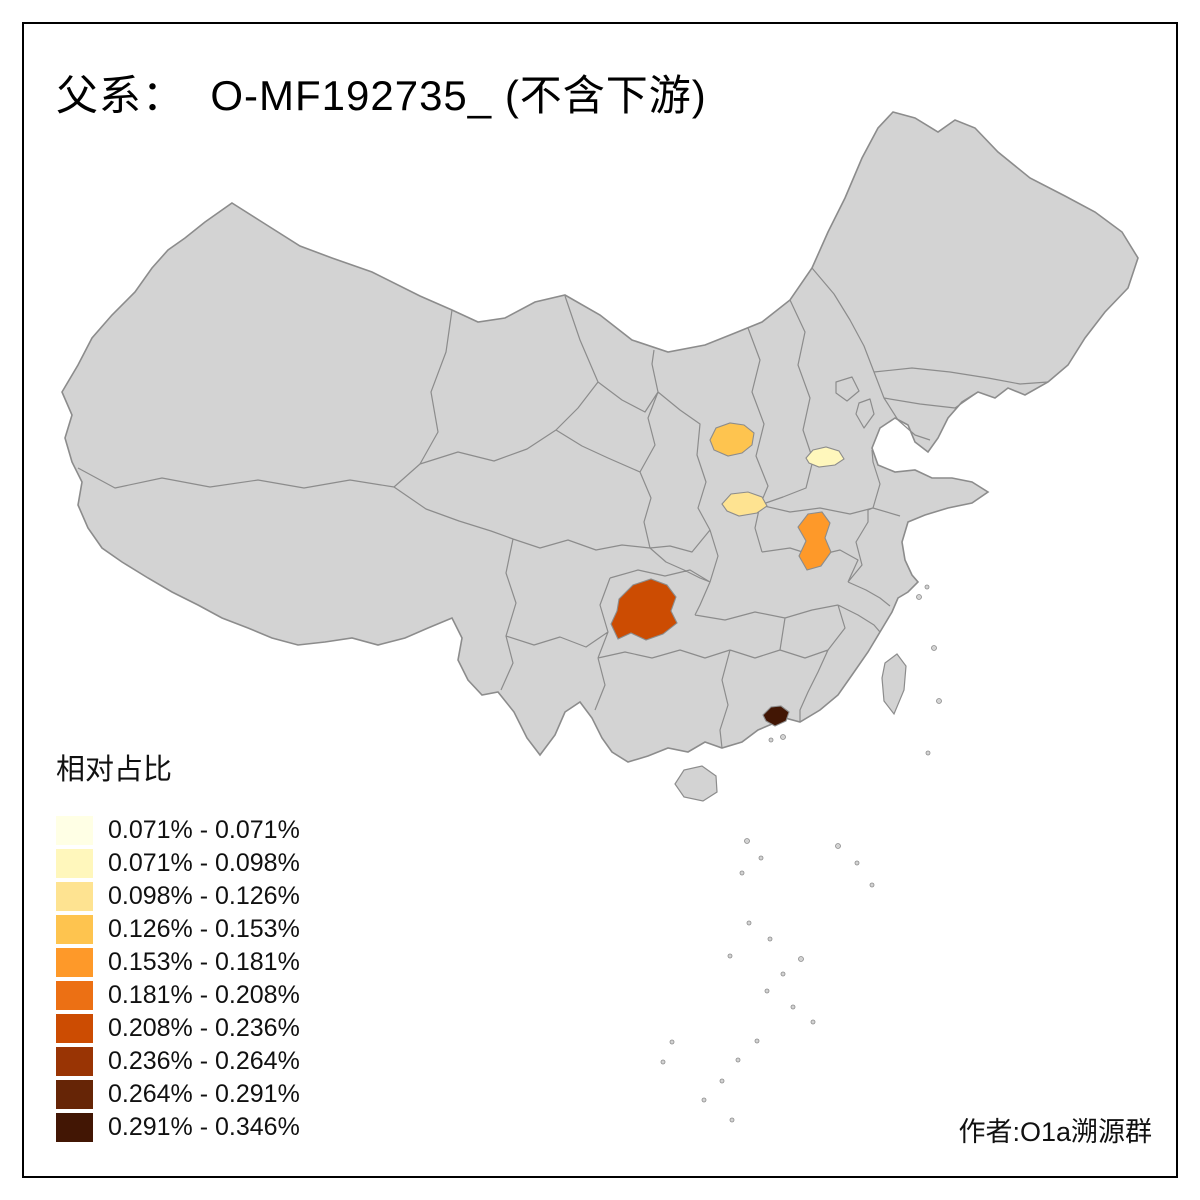  What do you see at coordinates (204, 830) in the screenshot?
I see `legend-label: 0.071% - 0.071%` at bounding box center [204, 830].